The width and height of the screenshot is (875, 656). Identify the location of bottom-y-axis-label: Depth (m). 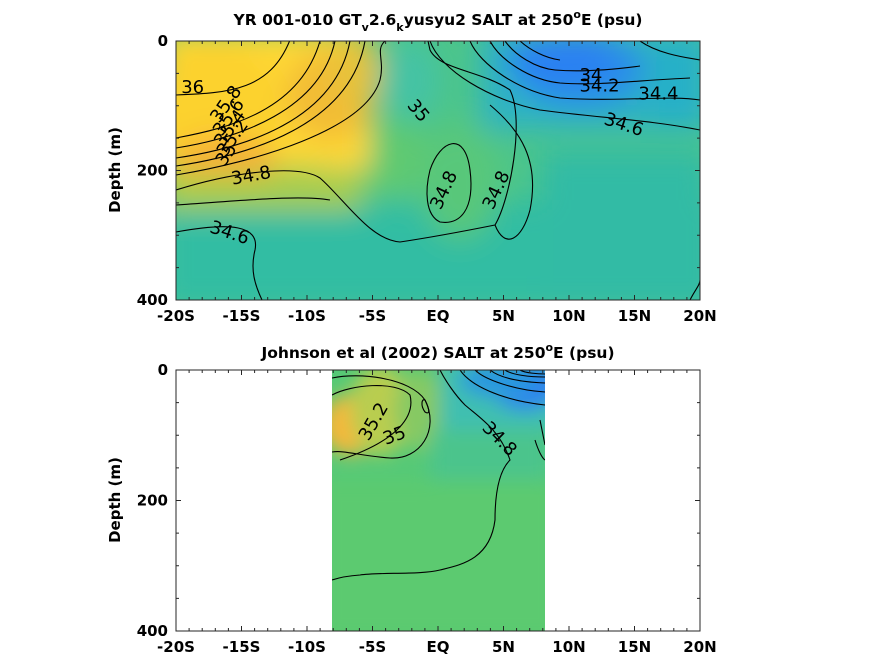
(115, 500).